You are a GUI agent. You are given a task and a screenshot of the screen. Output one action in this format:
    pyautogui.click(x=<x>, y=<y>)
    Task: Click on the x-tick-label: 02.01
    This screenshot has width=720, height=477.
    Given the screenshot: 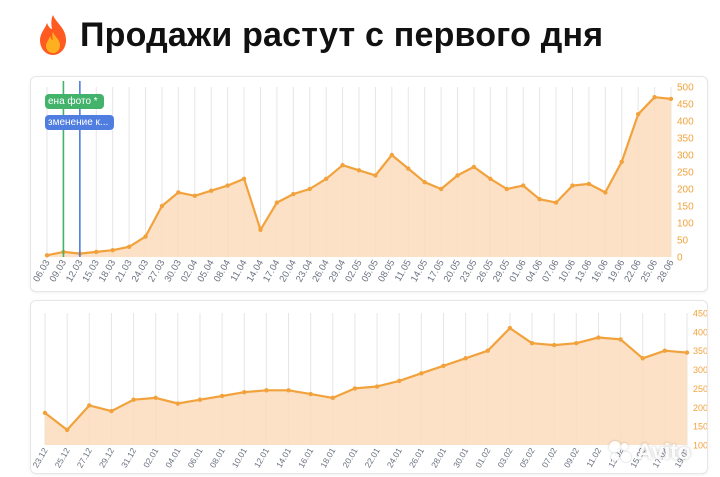 What is the action you would take?
    pyautogui.click(x=150, y=458)
    